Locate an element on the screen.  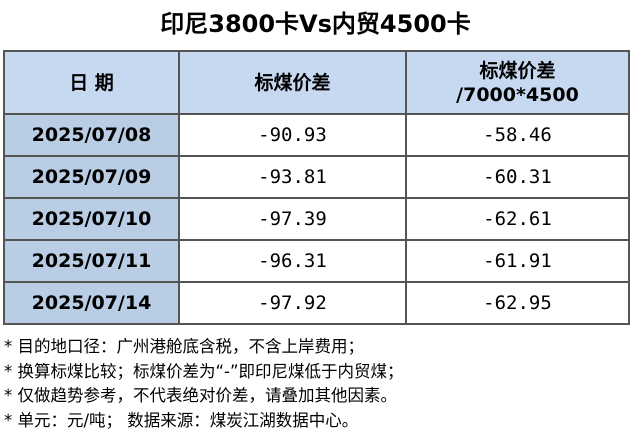
date-cell: 2025/07/11 is located at coordinates (91, 261).